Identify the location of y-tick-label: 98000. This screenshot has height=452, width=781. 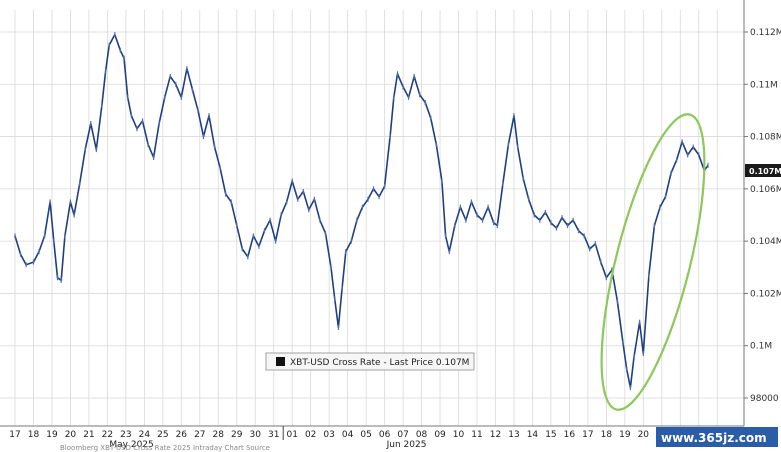
(764, 399).